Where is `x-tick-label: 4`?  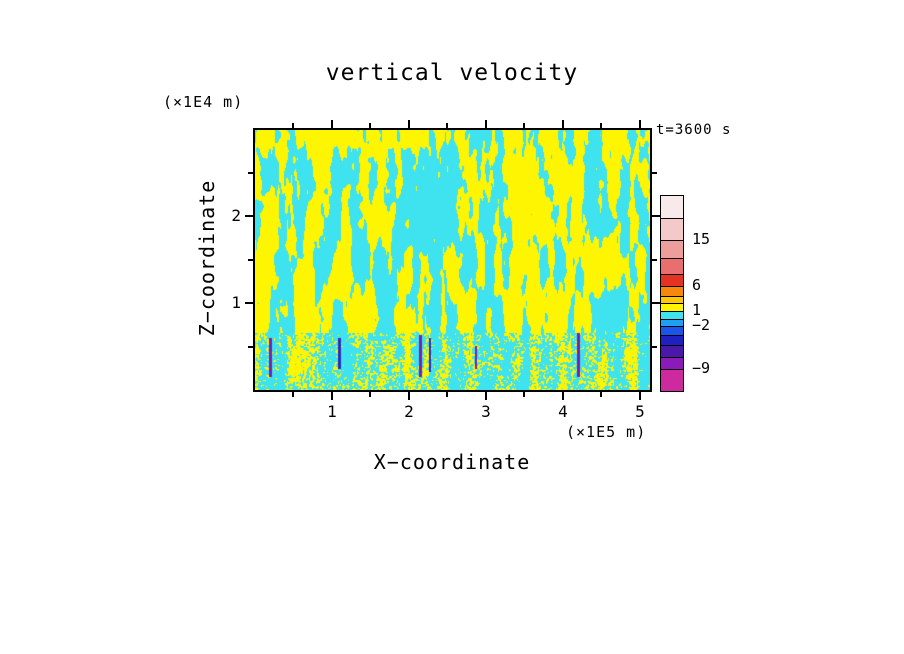 x-tick-label: 4 is located at coordinates (563, 411).